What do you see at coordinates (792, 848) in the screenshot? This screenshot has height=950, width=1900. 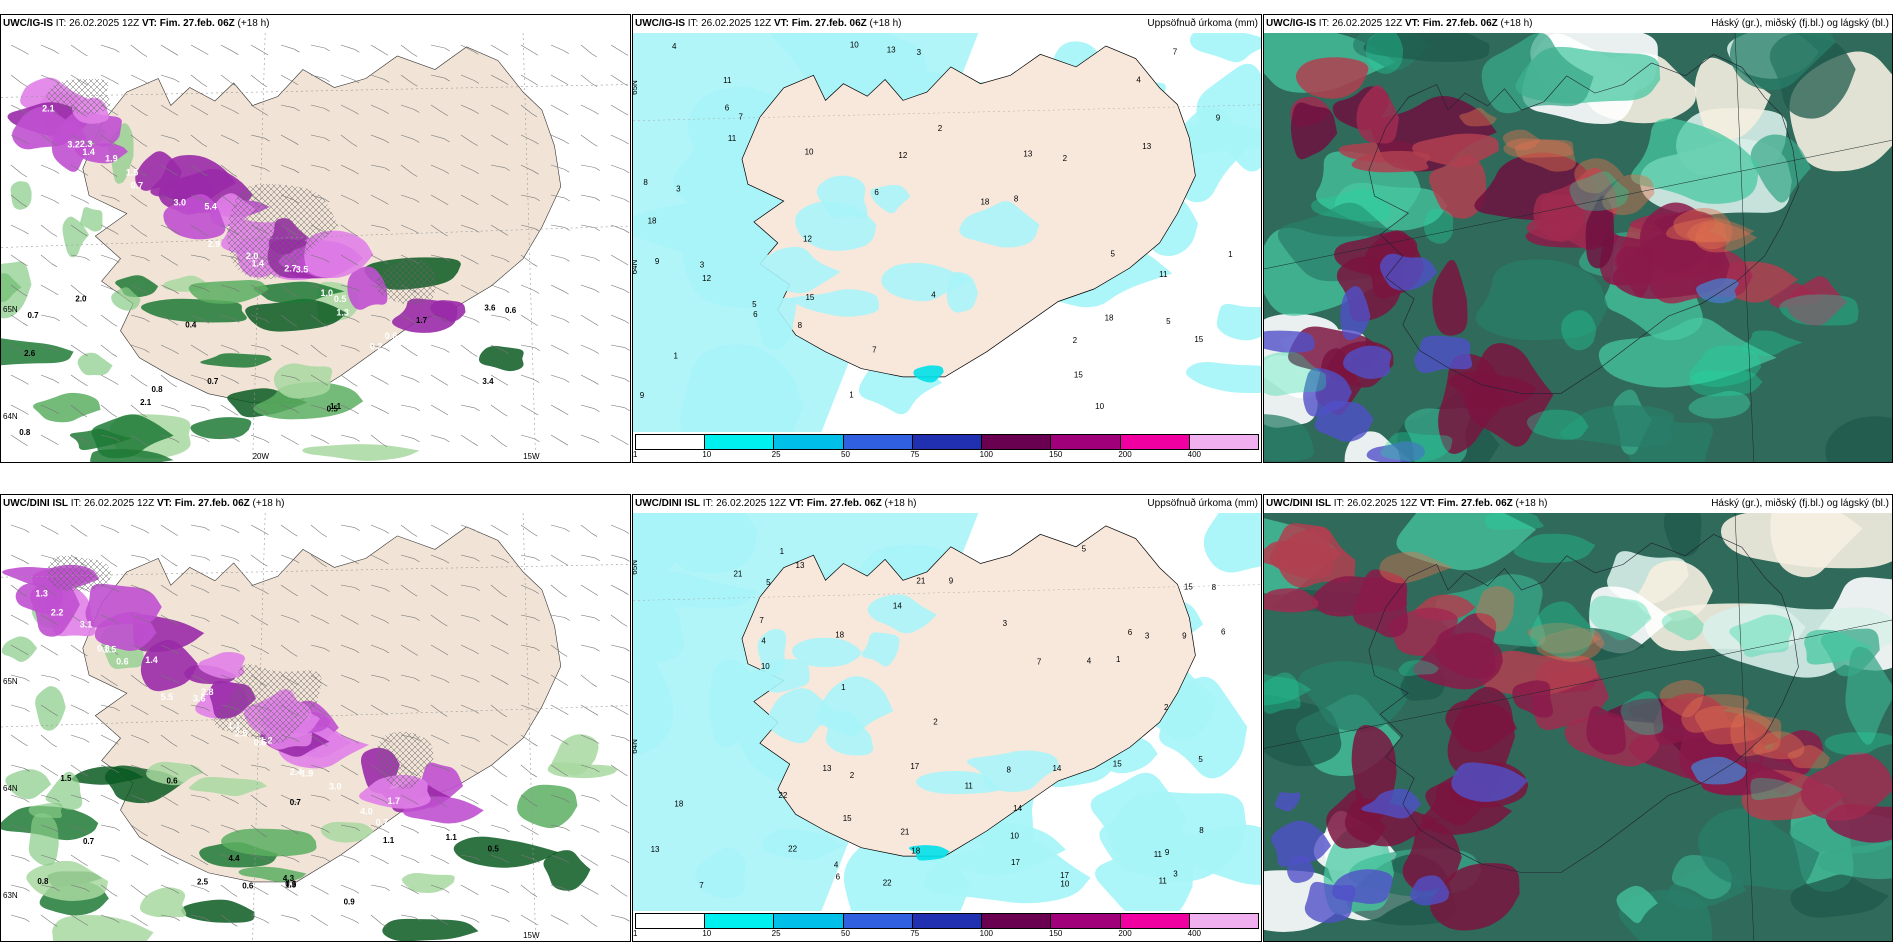 I see `precip-value: 22` at bounding box center [792, 848].